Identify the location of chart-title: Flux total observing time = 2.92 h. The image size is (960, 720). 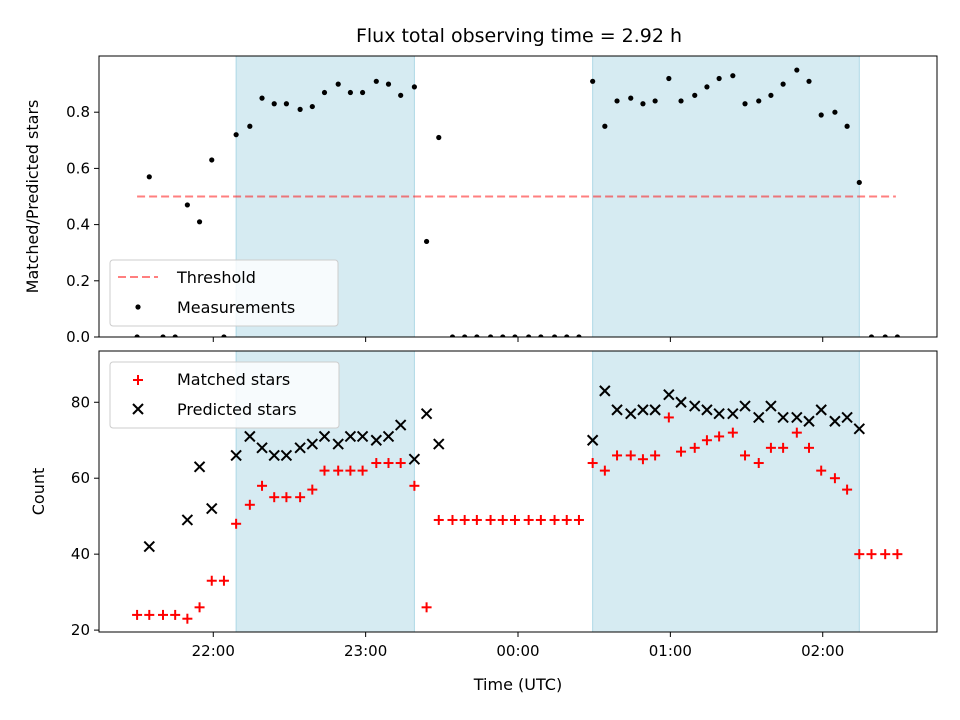
(519, 36).